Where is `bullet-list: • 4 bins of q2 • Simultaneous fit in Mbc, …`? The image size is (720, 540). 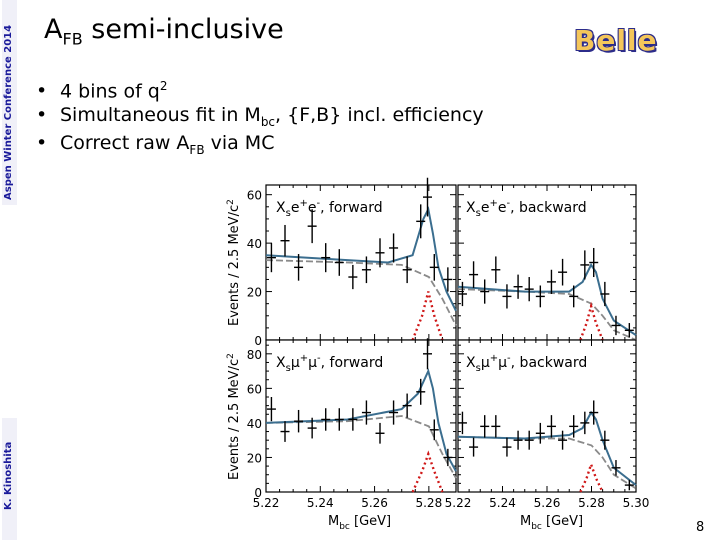
bullet-list: • 4 bins of q2 • Simultaneous fit in Mbc, … is located at coordinates (260, 115).